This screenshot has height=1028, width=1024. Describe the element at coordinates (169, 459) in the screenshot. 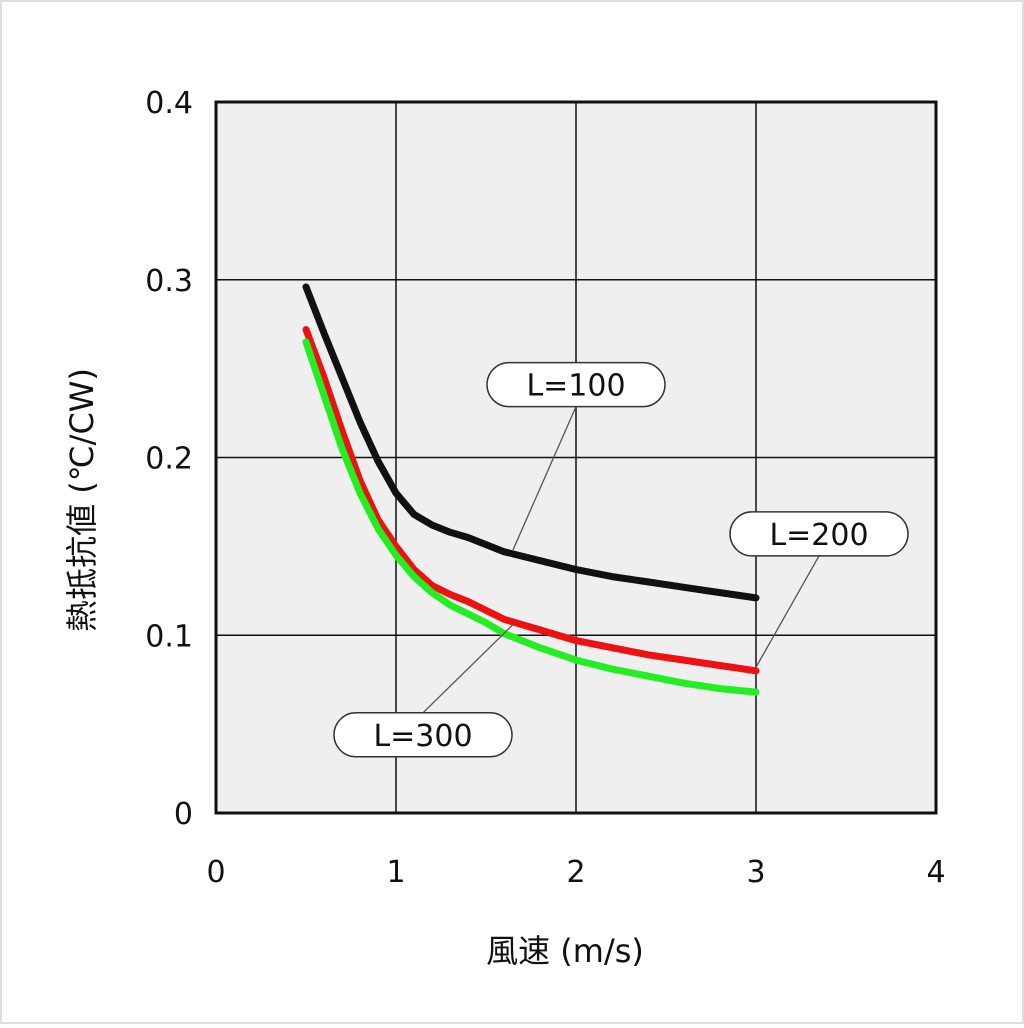

I see `y-tick-label: 0.2` at that location.